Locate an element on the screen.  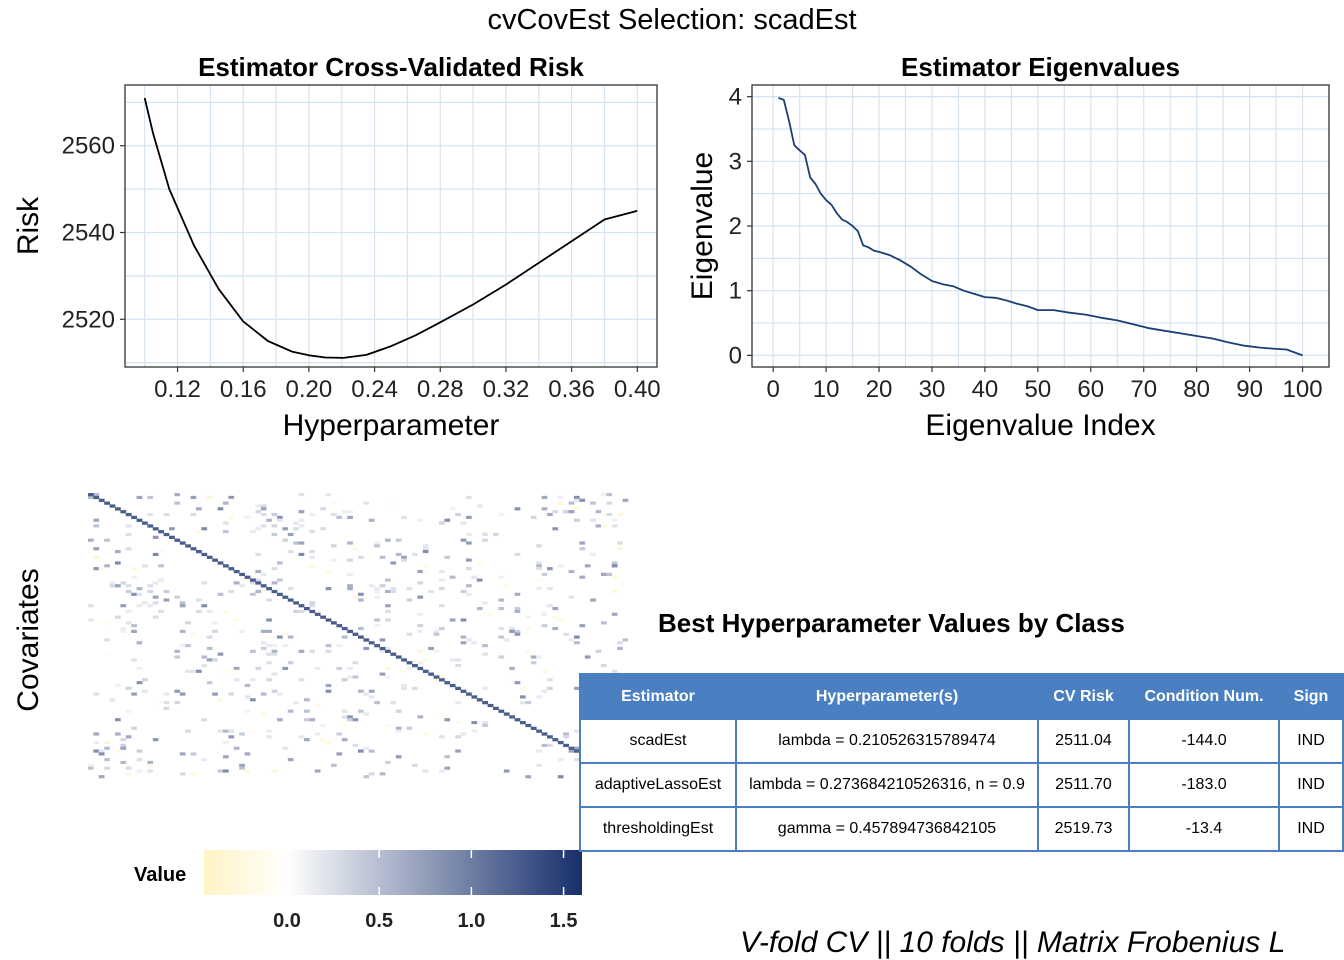
cell-sign: IND is located at coordinates (1311, 785).